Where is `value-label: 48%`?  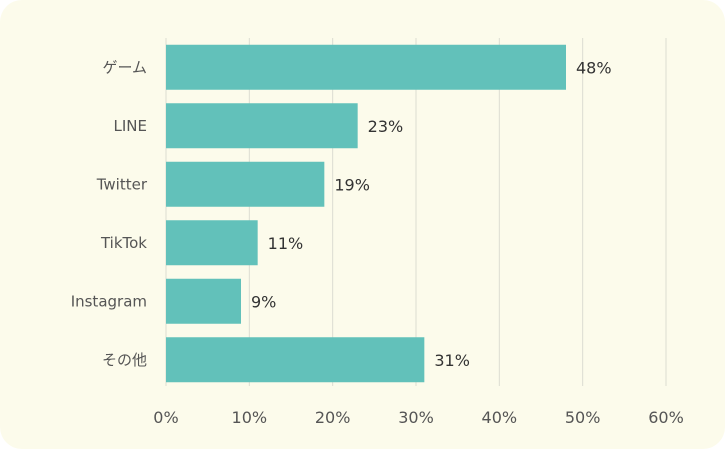 value-label: 48% is located at coordinates (594, 67).